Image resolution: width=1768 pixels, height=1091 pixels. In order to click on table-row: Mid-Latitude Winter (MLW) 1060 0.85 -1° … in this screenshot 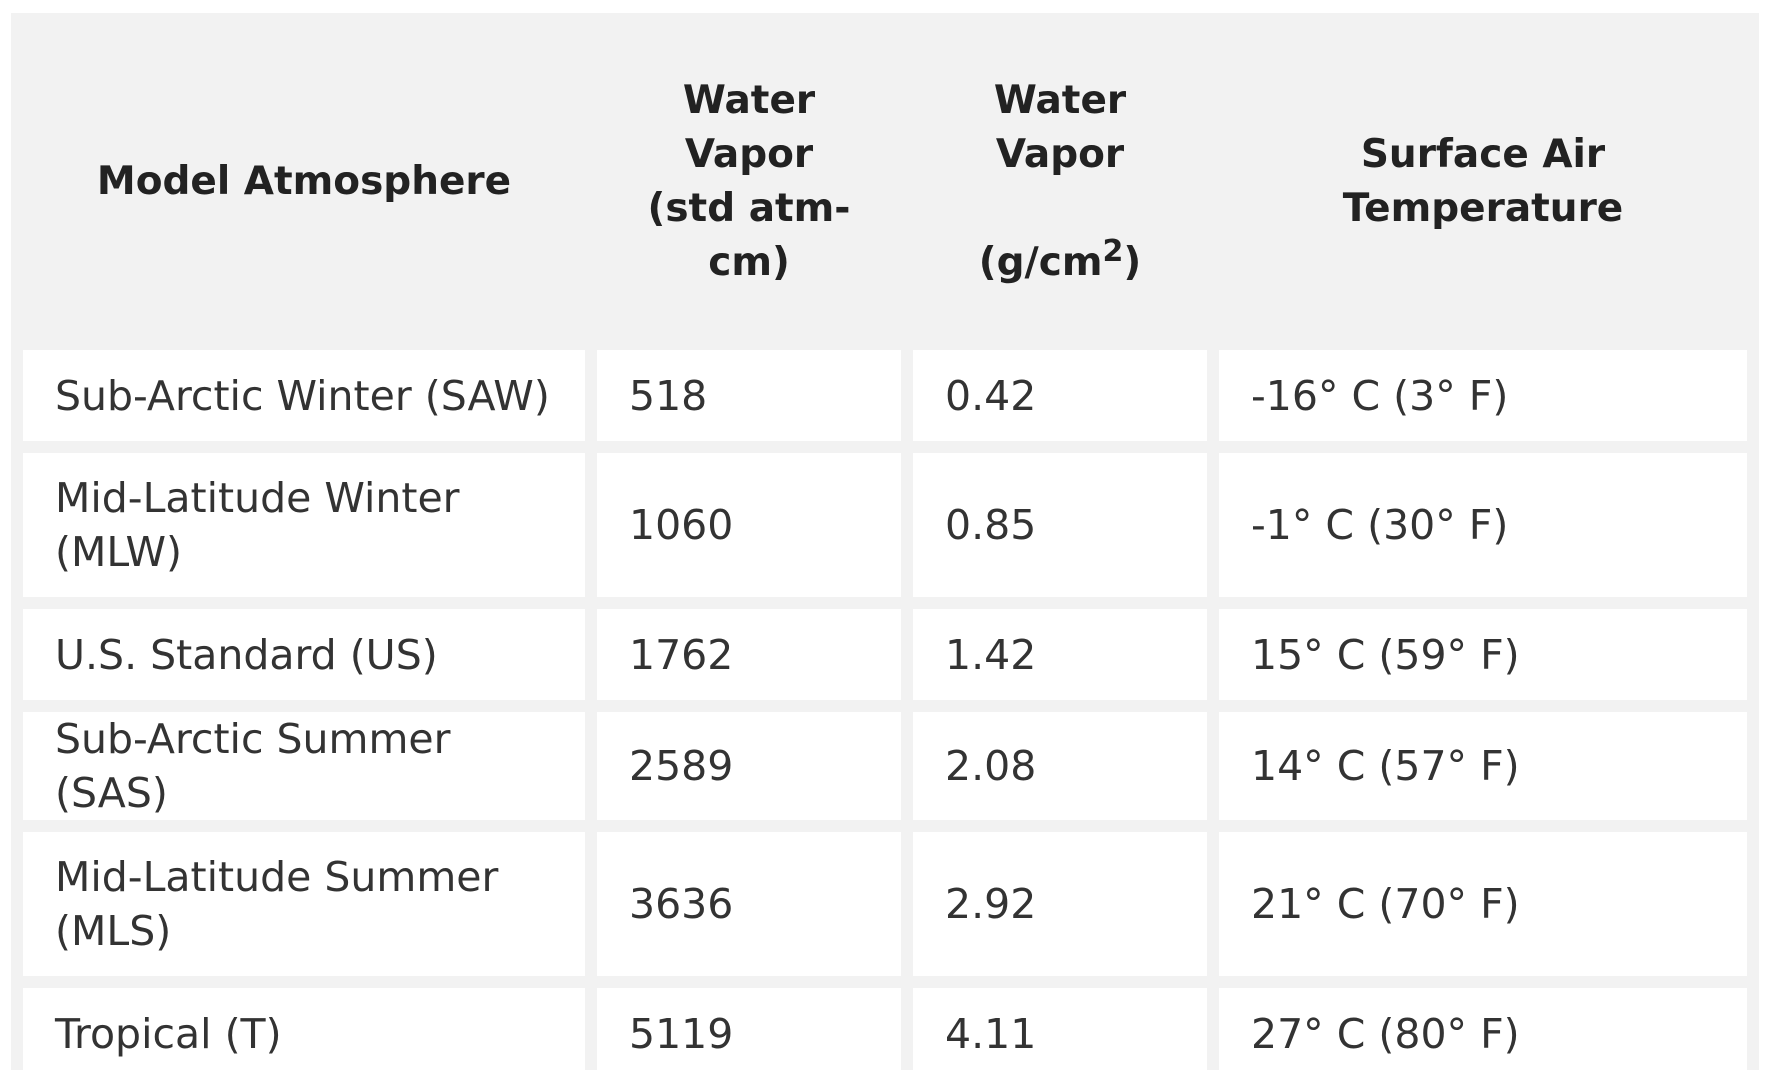, I will do `click(885, 525)`.